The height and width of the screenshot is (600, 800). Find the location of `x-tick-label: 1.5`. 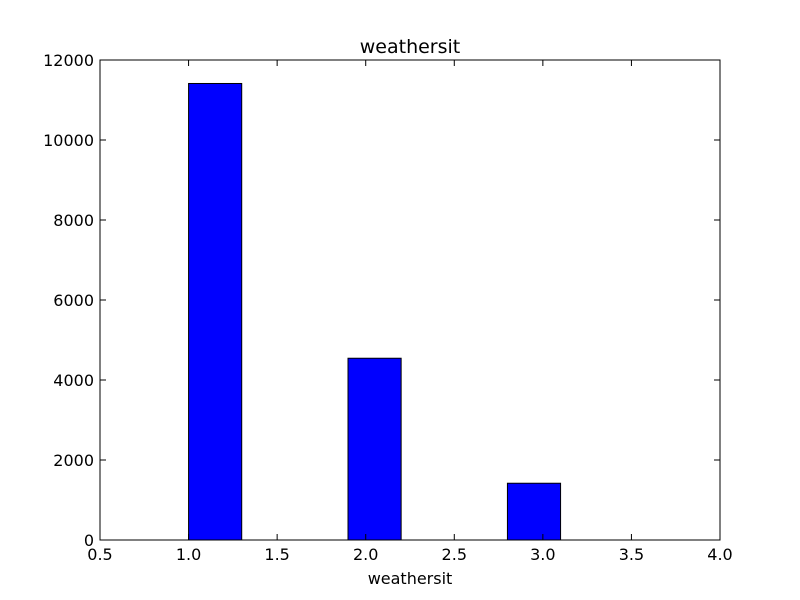

x-tick-label: 1.5 is located at coordinates (276, 554).